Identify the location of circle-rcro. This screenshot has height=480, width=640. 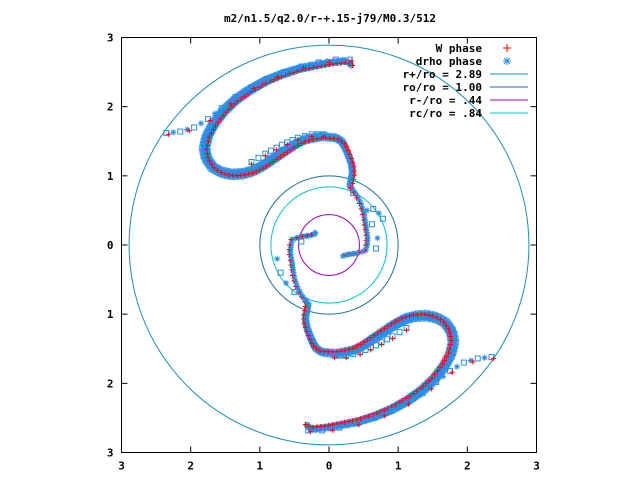
(329, 245).